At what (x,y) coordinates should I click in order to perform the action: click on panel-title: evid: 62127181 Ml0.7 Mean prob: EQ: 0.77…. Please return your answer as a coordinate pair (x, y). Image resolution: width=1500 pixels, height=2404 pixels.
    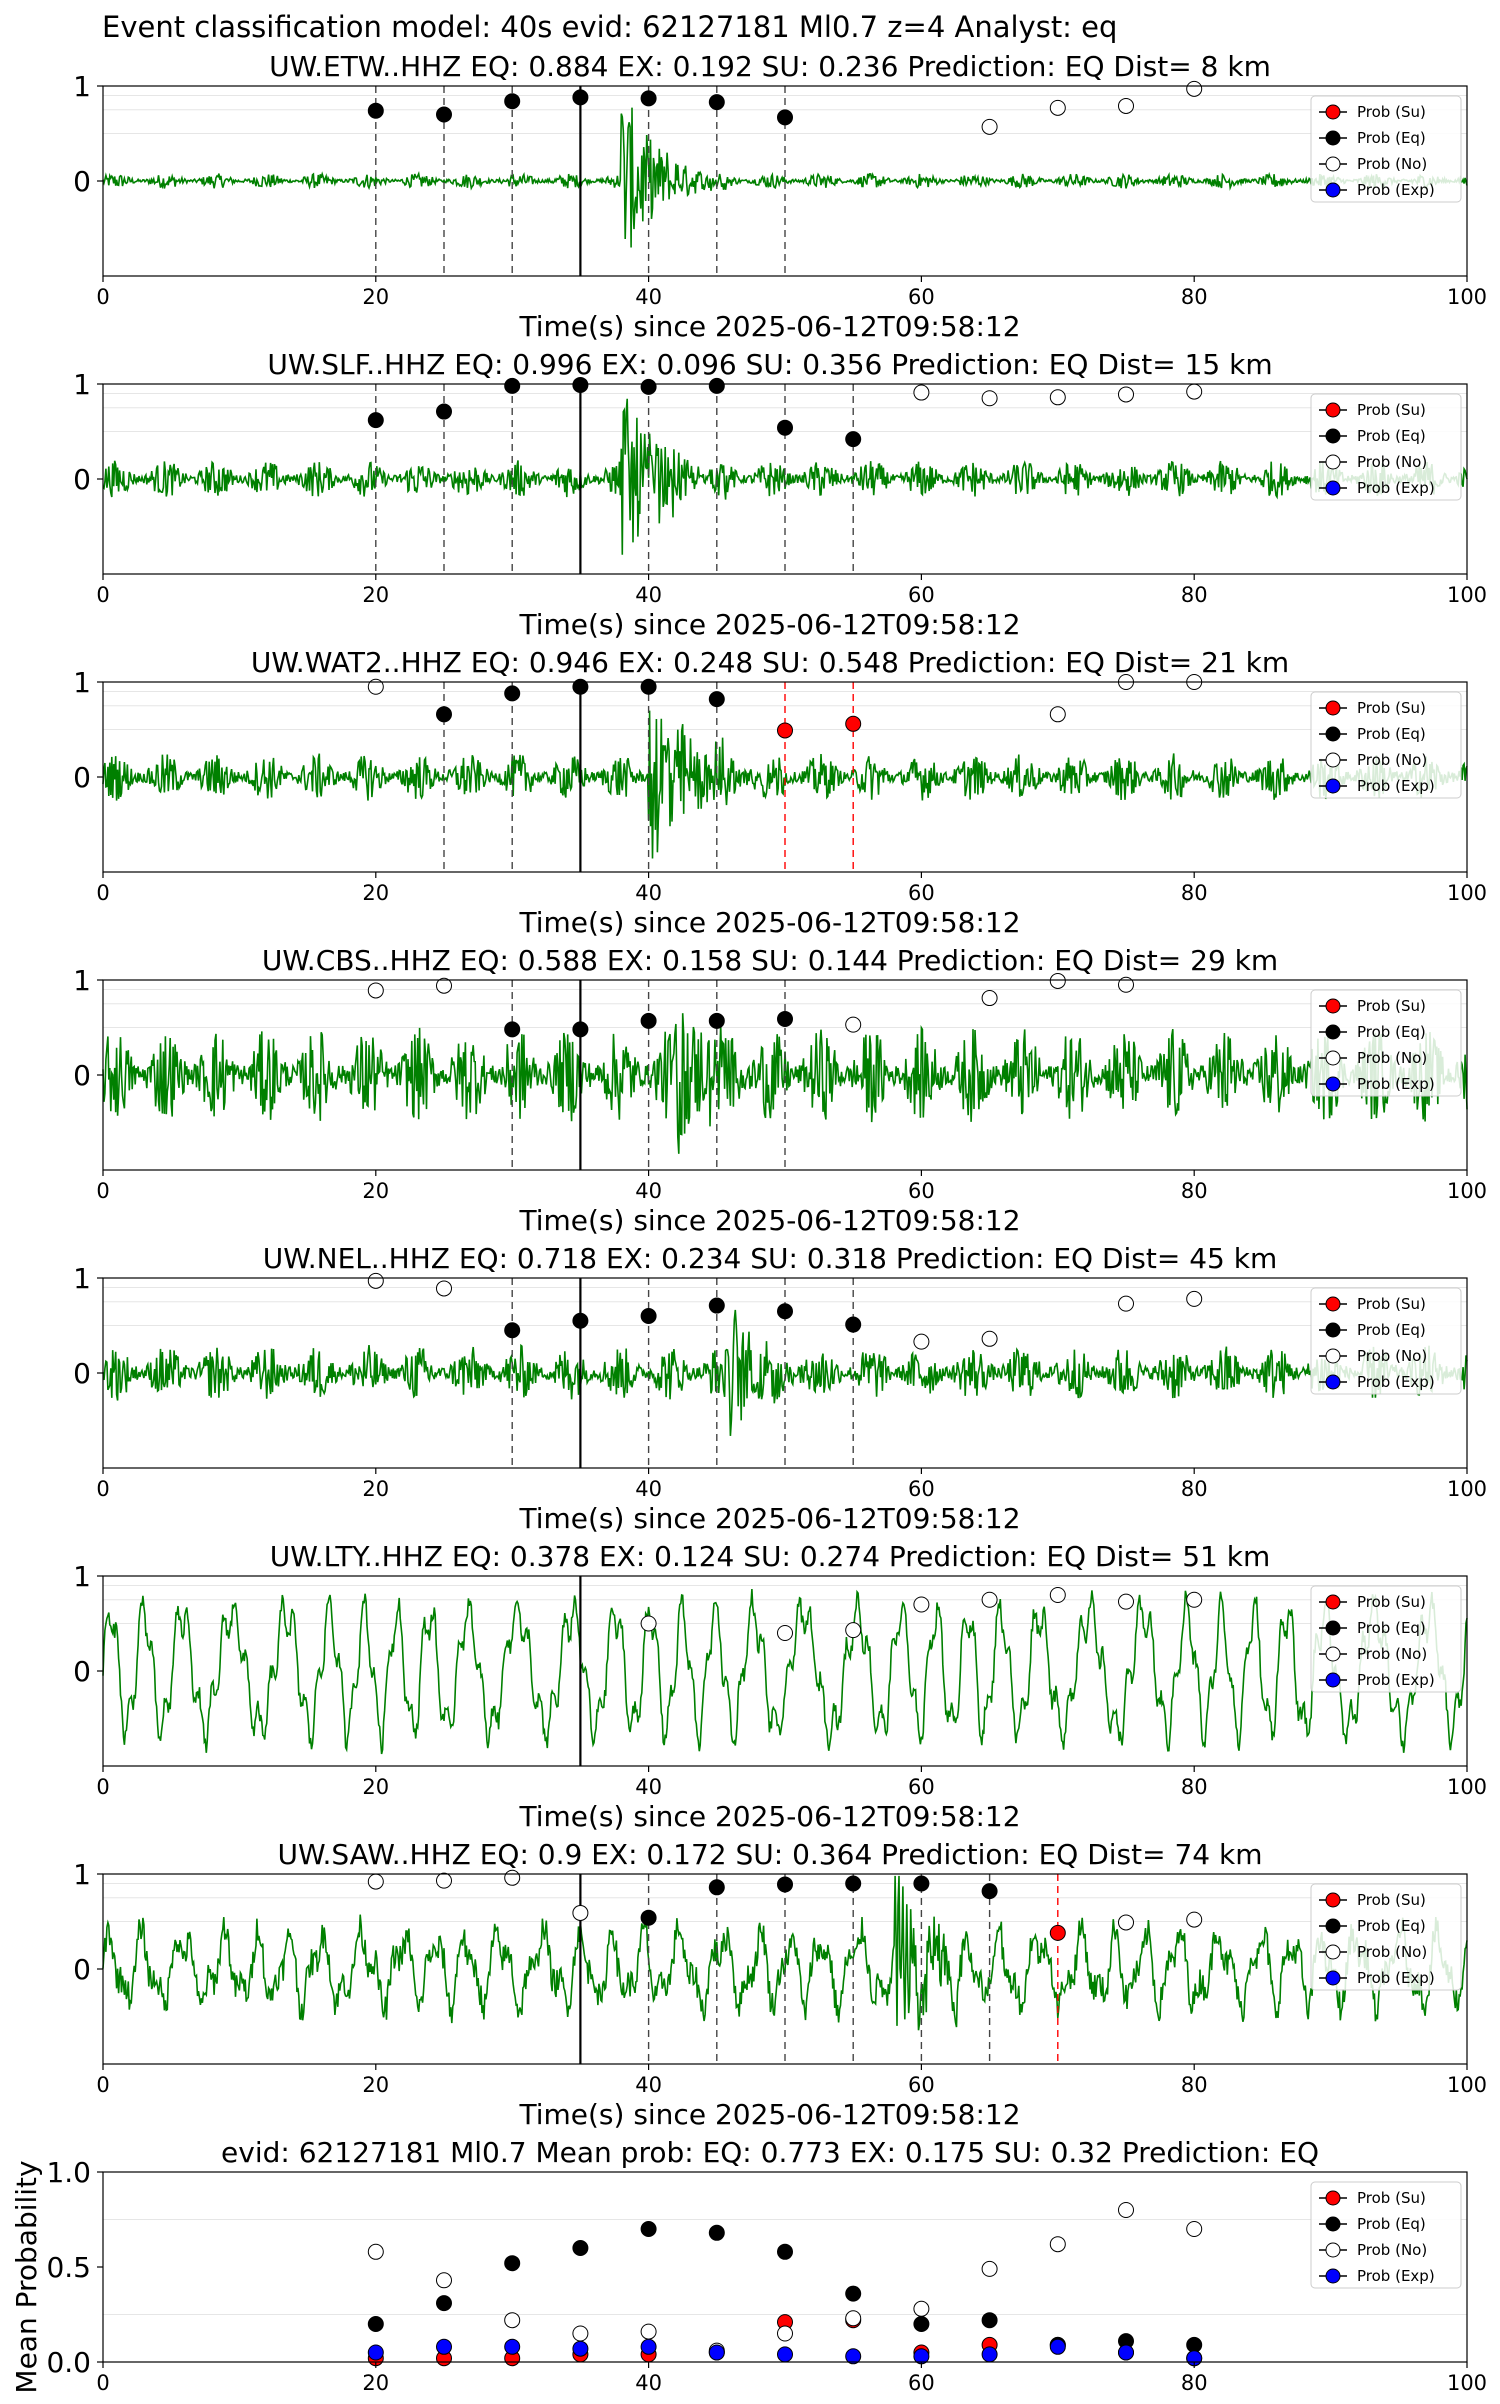
    Looking at the image, I should click on (770, 2152).